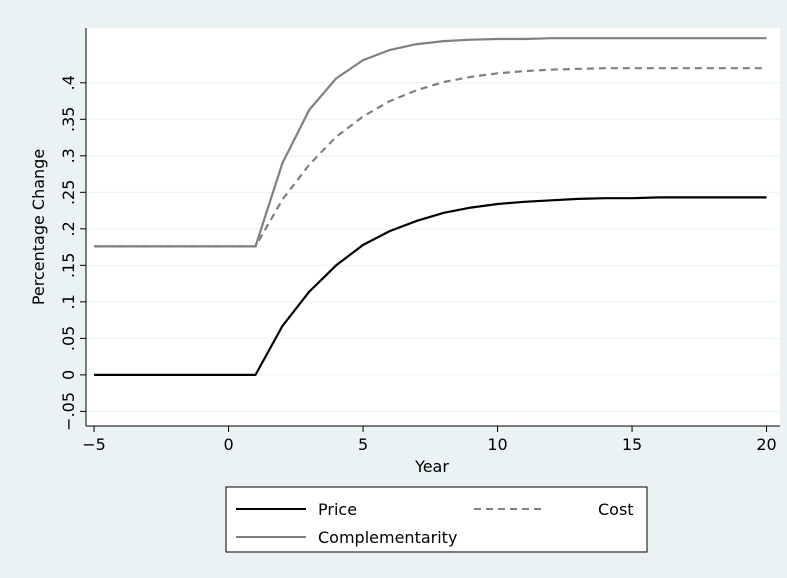 The height and width of the screenshot is (578, 787). What do you see at coordinates (337, 509) in the screenshot?
I see `legend-price-label: Price` at bounding box center [337, 509].